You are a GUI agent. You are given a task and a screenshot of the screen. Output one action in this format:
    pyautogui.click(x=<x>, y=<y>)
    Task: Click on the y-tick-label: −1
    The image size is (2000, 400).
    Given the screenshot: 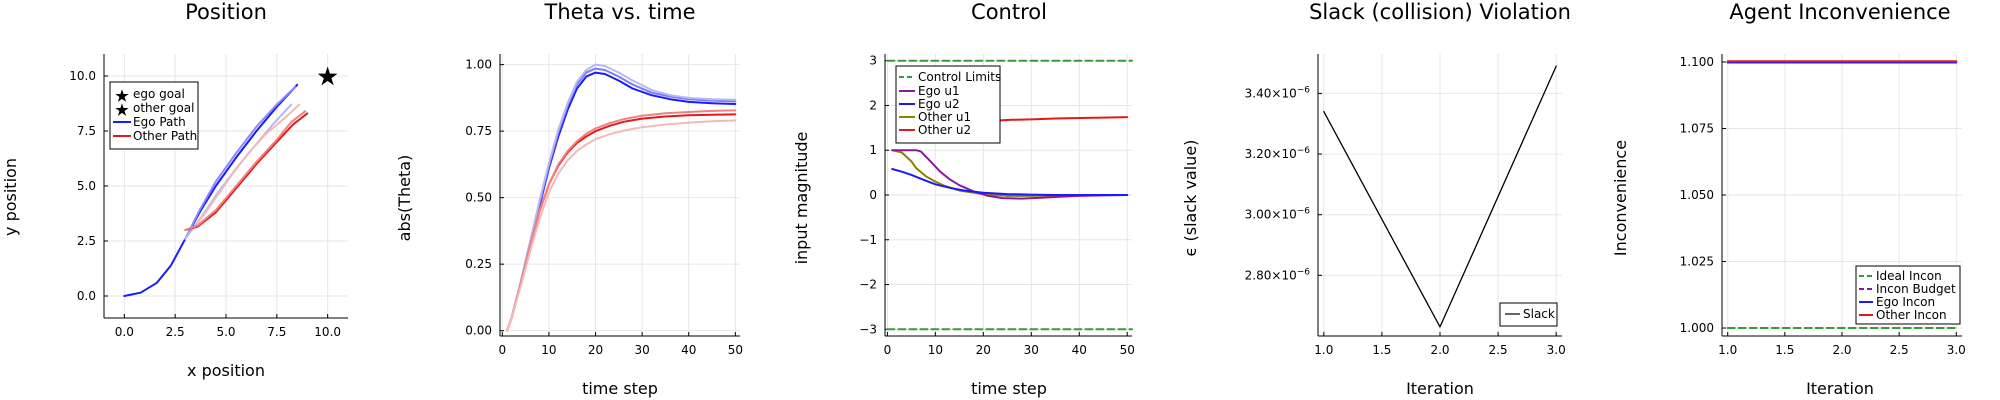 What is the action you would take?
    pyautogui.click(x=868, y=240)
    